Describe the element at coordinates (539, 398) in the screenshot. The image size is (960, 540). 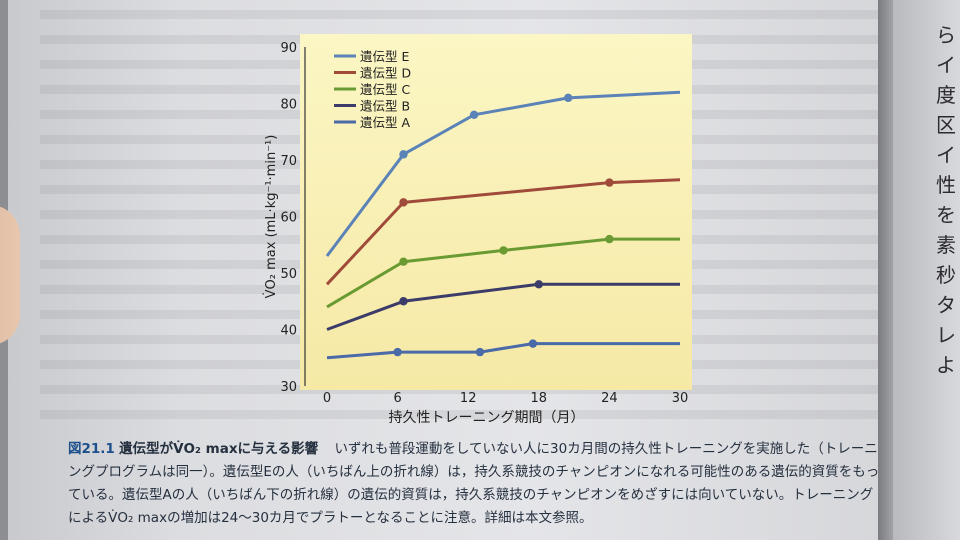
I see `x-tick-label: 18` at that location.